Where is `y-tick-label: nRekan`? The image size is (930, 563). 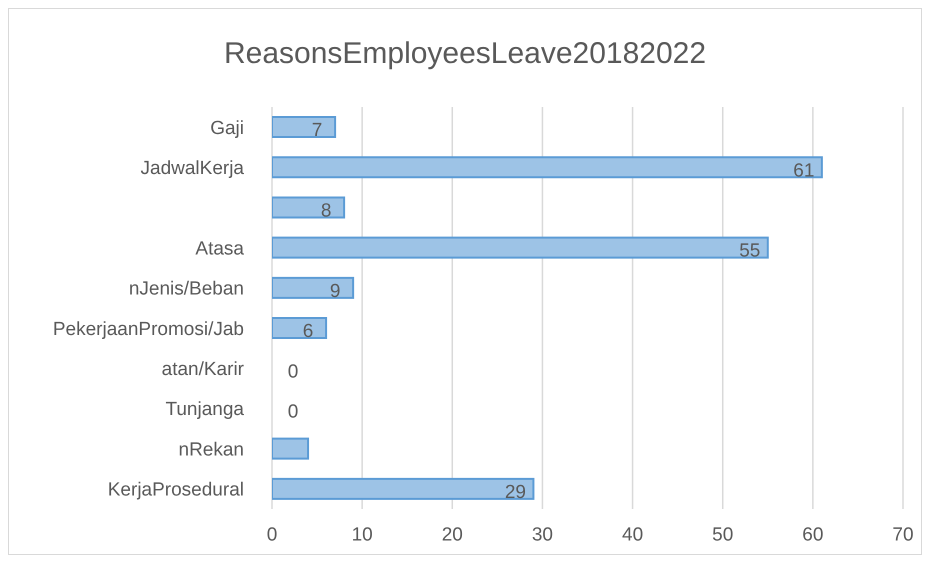
y-tick-label: nRekan is located at coordinates (211, 449).